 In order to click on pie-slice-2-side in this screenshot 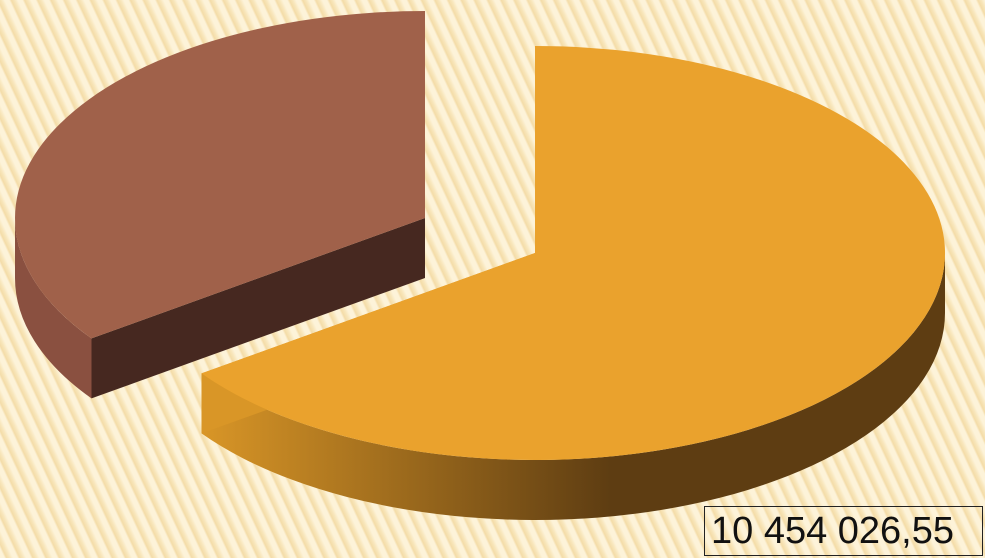, I will do `click(53, 308)`.